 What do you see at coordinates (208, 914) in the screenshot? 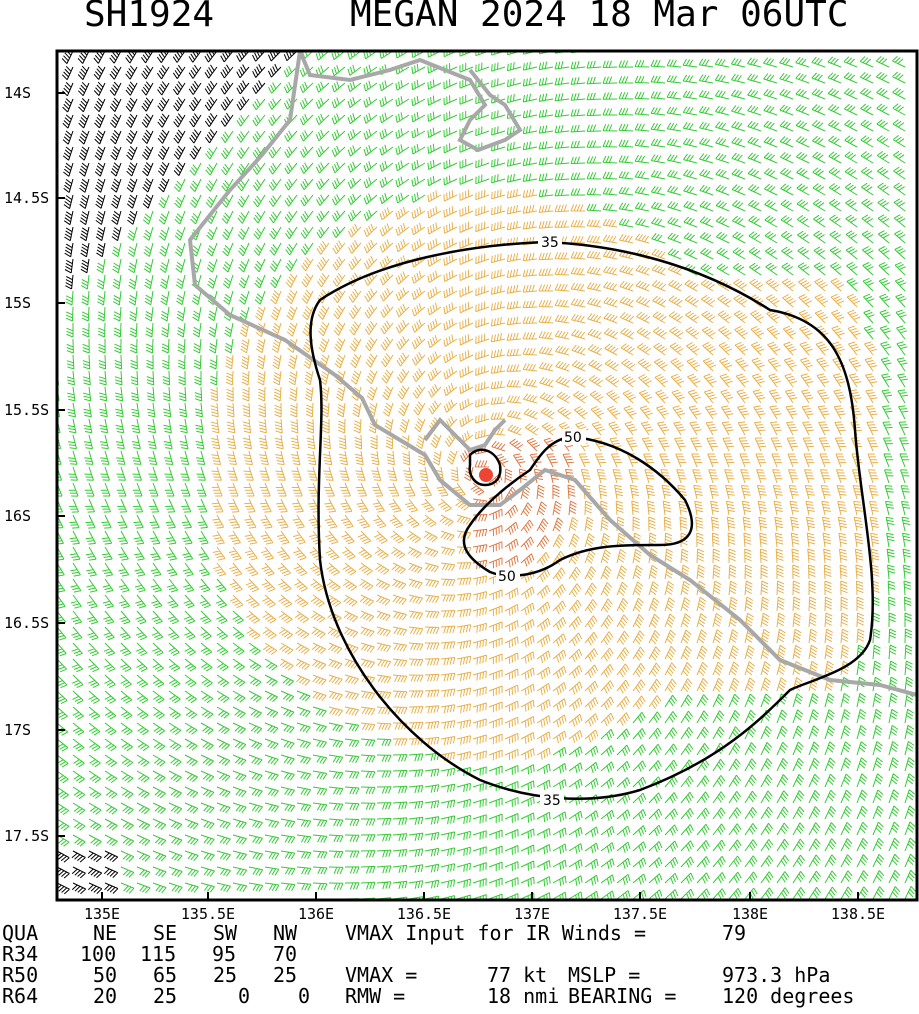
I see `lon-label: 135.5E` at bounding box center [208, 914].